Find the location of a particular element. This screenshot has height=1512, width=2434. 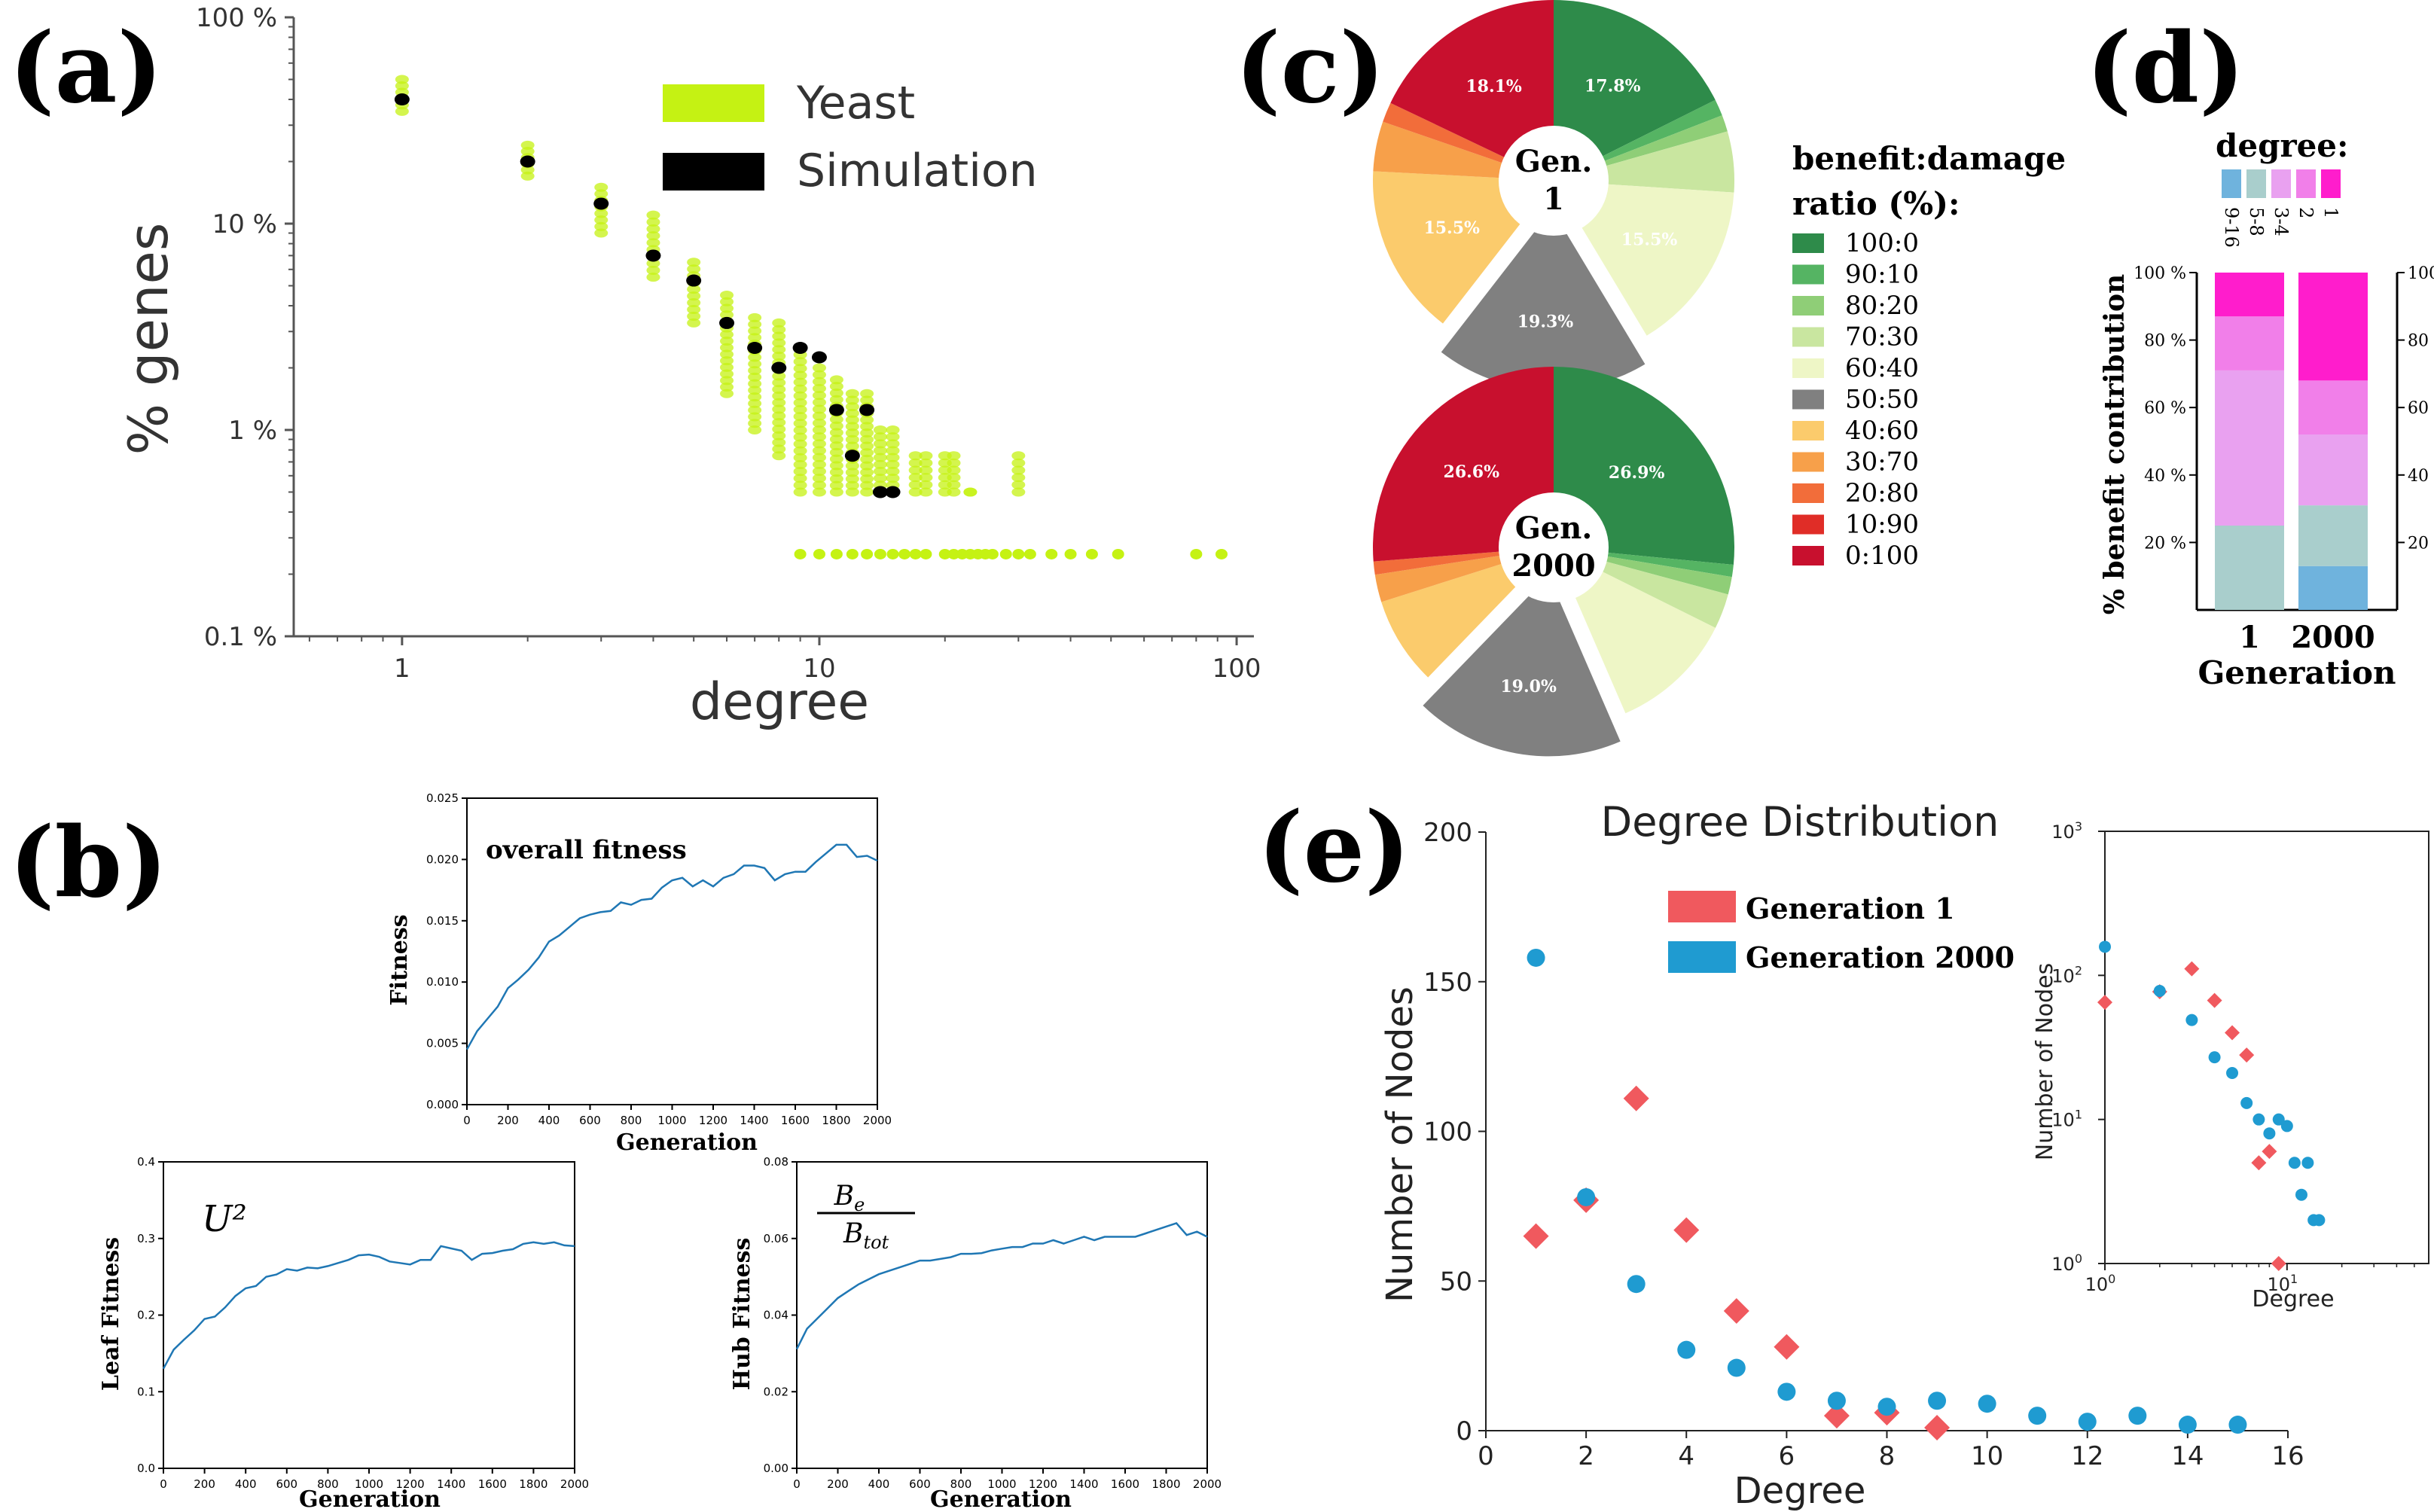

chart-b1-ytick-label: 0.005 is located at coordinates (443, 1043).